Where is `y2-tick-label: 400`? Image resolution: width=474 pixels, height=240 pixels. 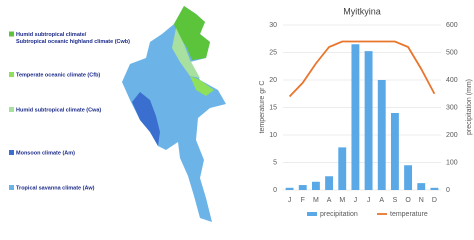
y2-tick-label: 400 is located at coordinates (452, 80).